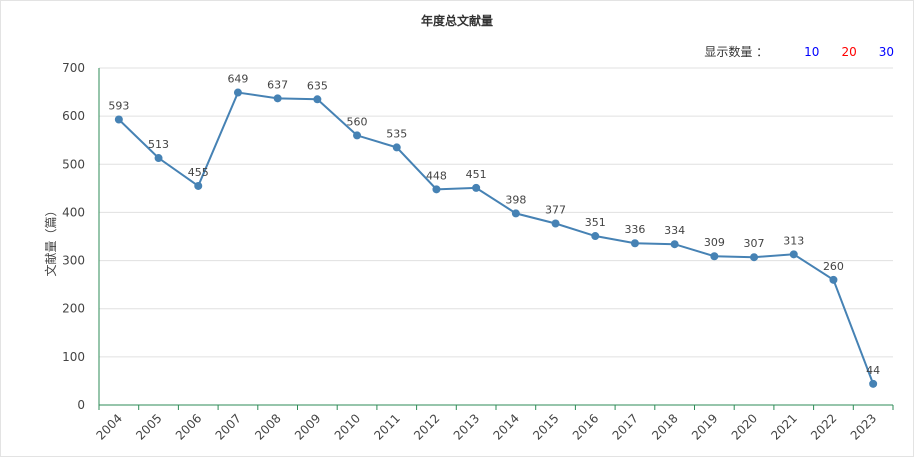 The image size is (914, 457). Describe the element at coordinates (73, 116) in the screenshot. I see `y-tick-label: 600` at that location.